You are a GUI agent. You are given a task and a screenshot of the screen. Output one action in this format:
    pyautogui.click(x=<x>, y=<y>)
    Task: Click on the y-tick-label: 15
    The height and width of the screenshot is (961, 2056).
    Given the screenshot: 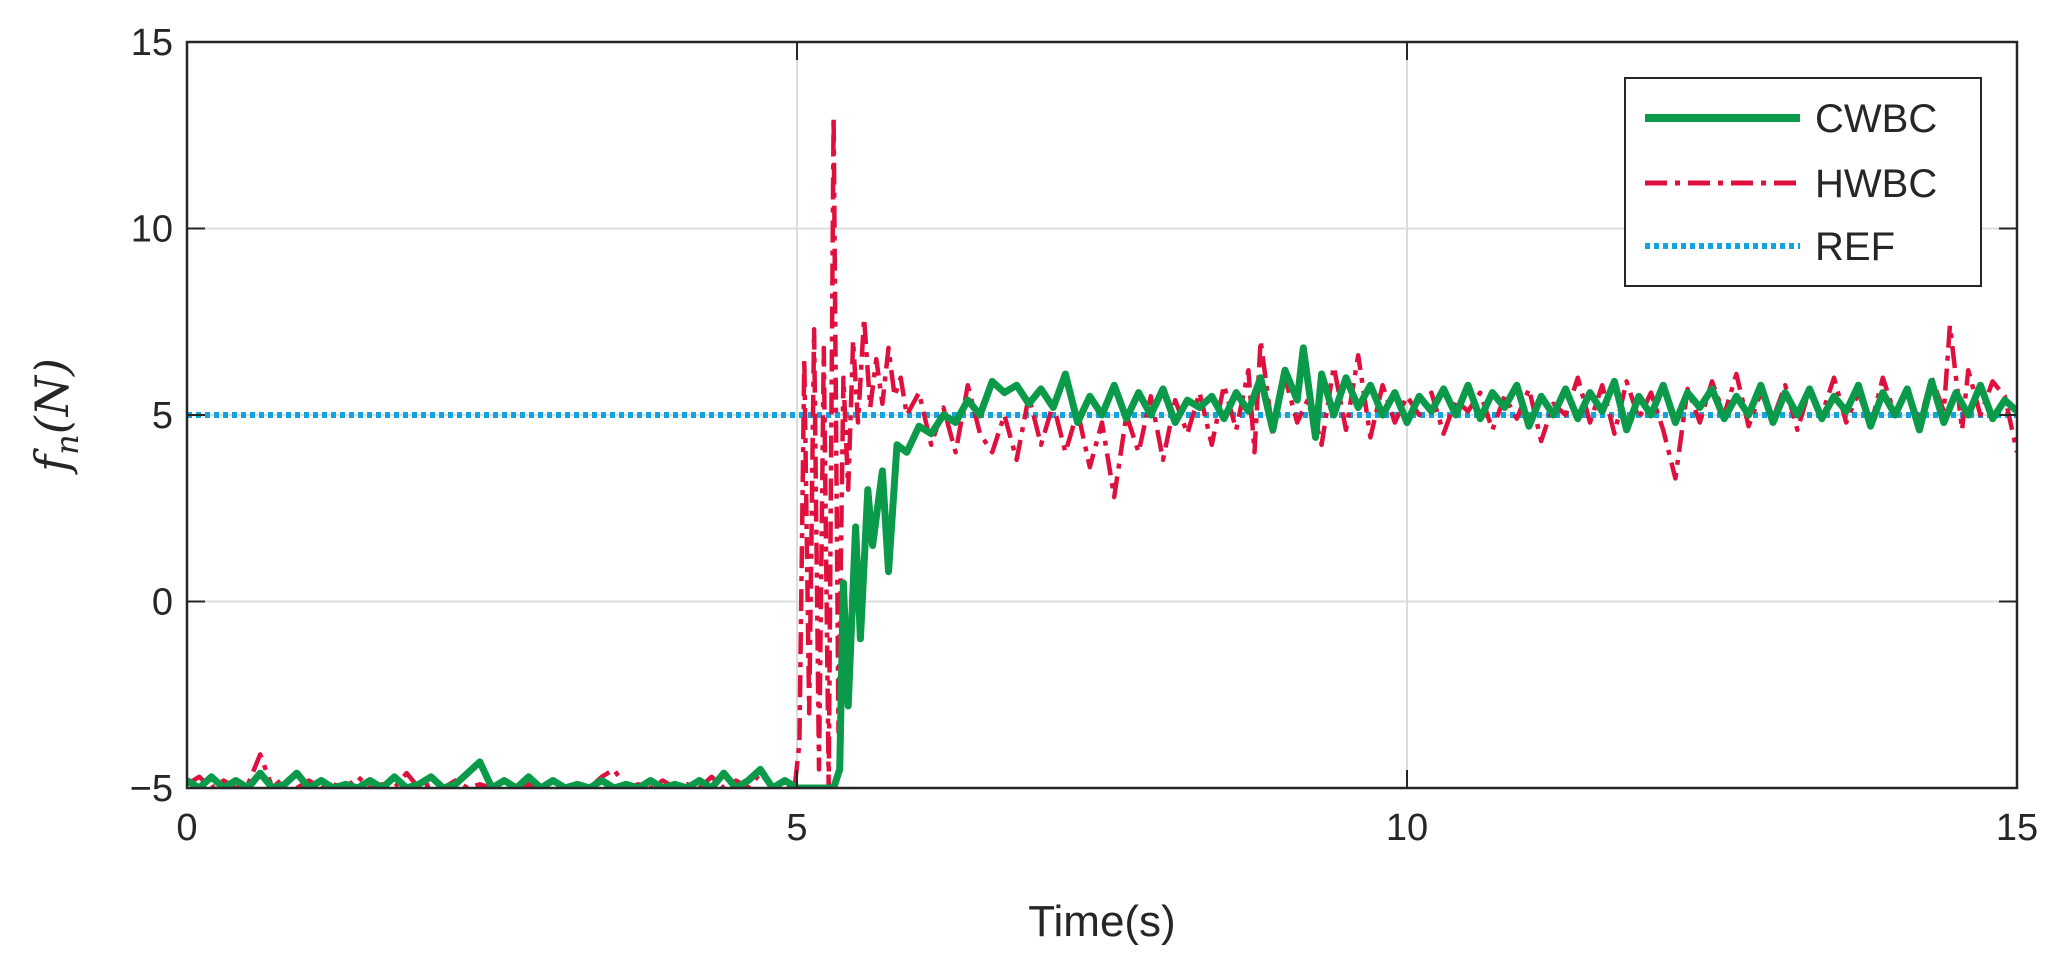 What is the action you would take?
    pyautogui.click(x=152, y=43)
    